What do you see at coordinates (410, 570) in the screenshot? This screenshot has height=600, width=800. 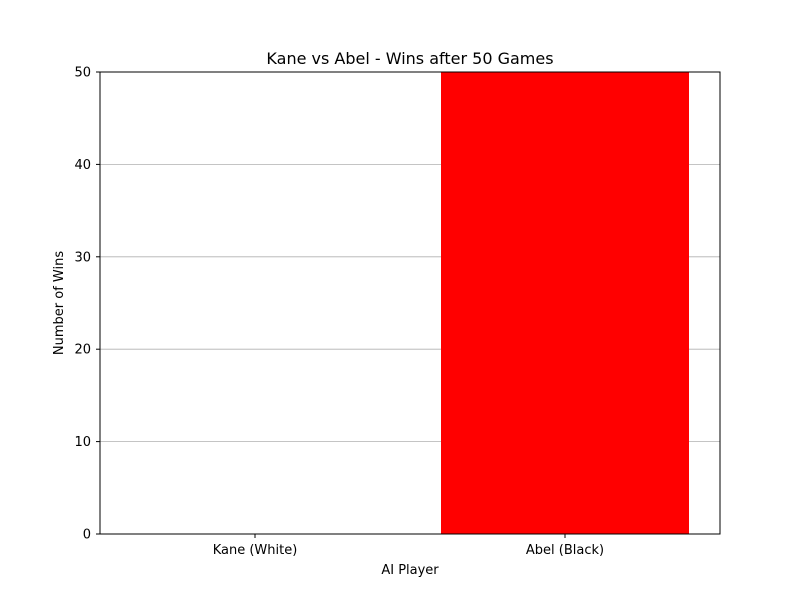 I see `x-axis-label: AI Player` at bounding box center [410, 570].